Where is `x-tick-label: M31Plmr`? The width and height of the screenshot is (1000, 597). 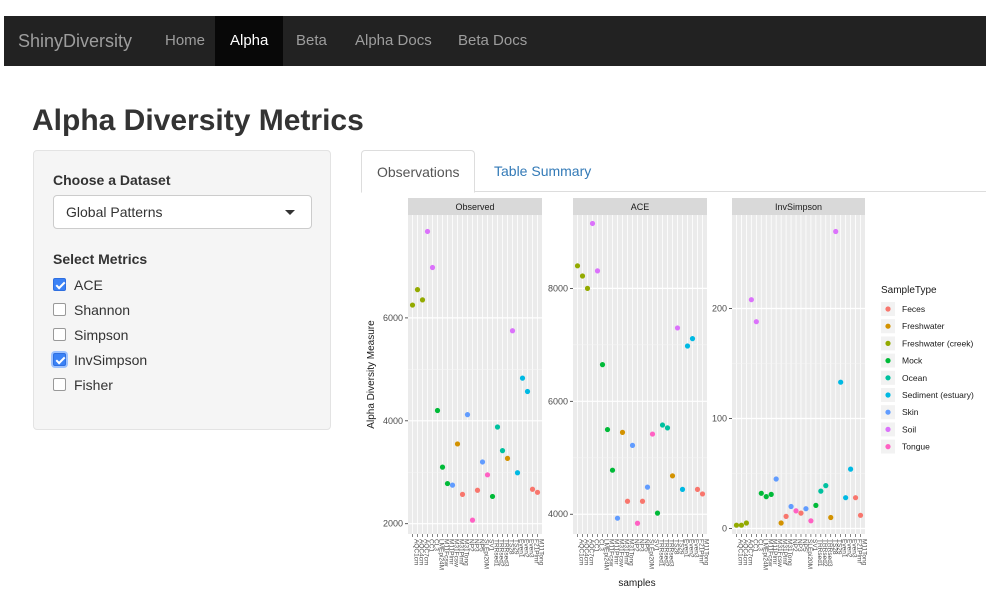 x-tick-label: M31Plmr is located at coordinates (626, 552).